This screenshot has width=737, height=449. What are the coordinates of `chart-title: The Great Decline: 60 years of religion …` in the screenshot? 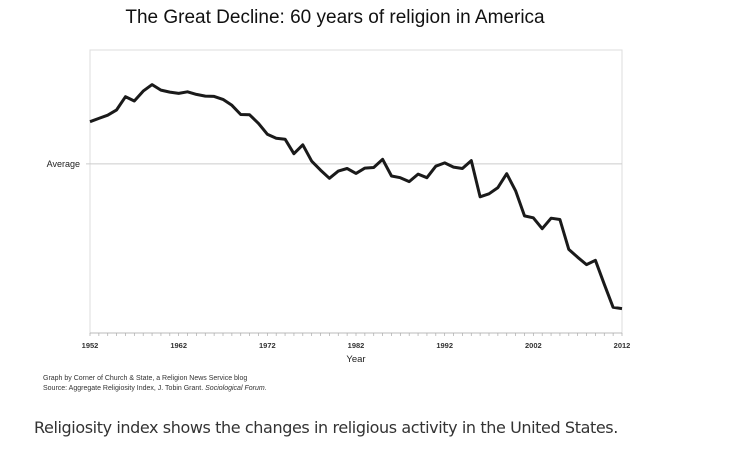 It's located at (335, 17).